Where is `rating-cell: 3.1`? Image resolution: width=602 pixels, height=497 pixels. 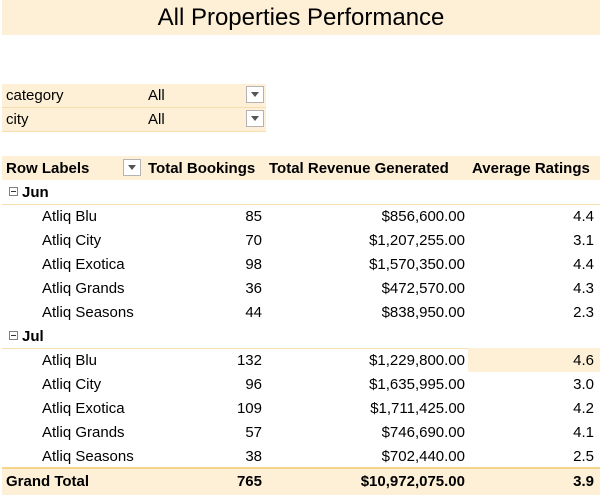
rating-cell: 3.1 is located at coordinates (583, 240).